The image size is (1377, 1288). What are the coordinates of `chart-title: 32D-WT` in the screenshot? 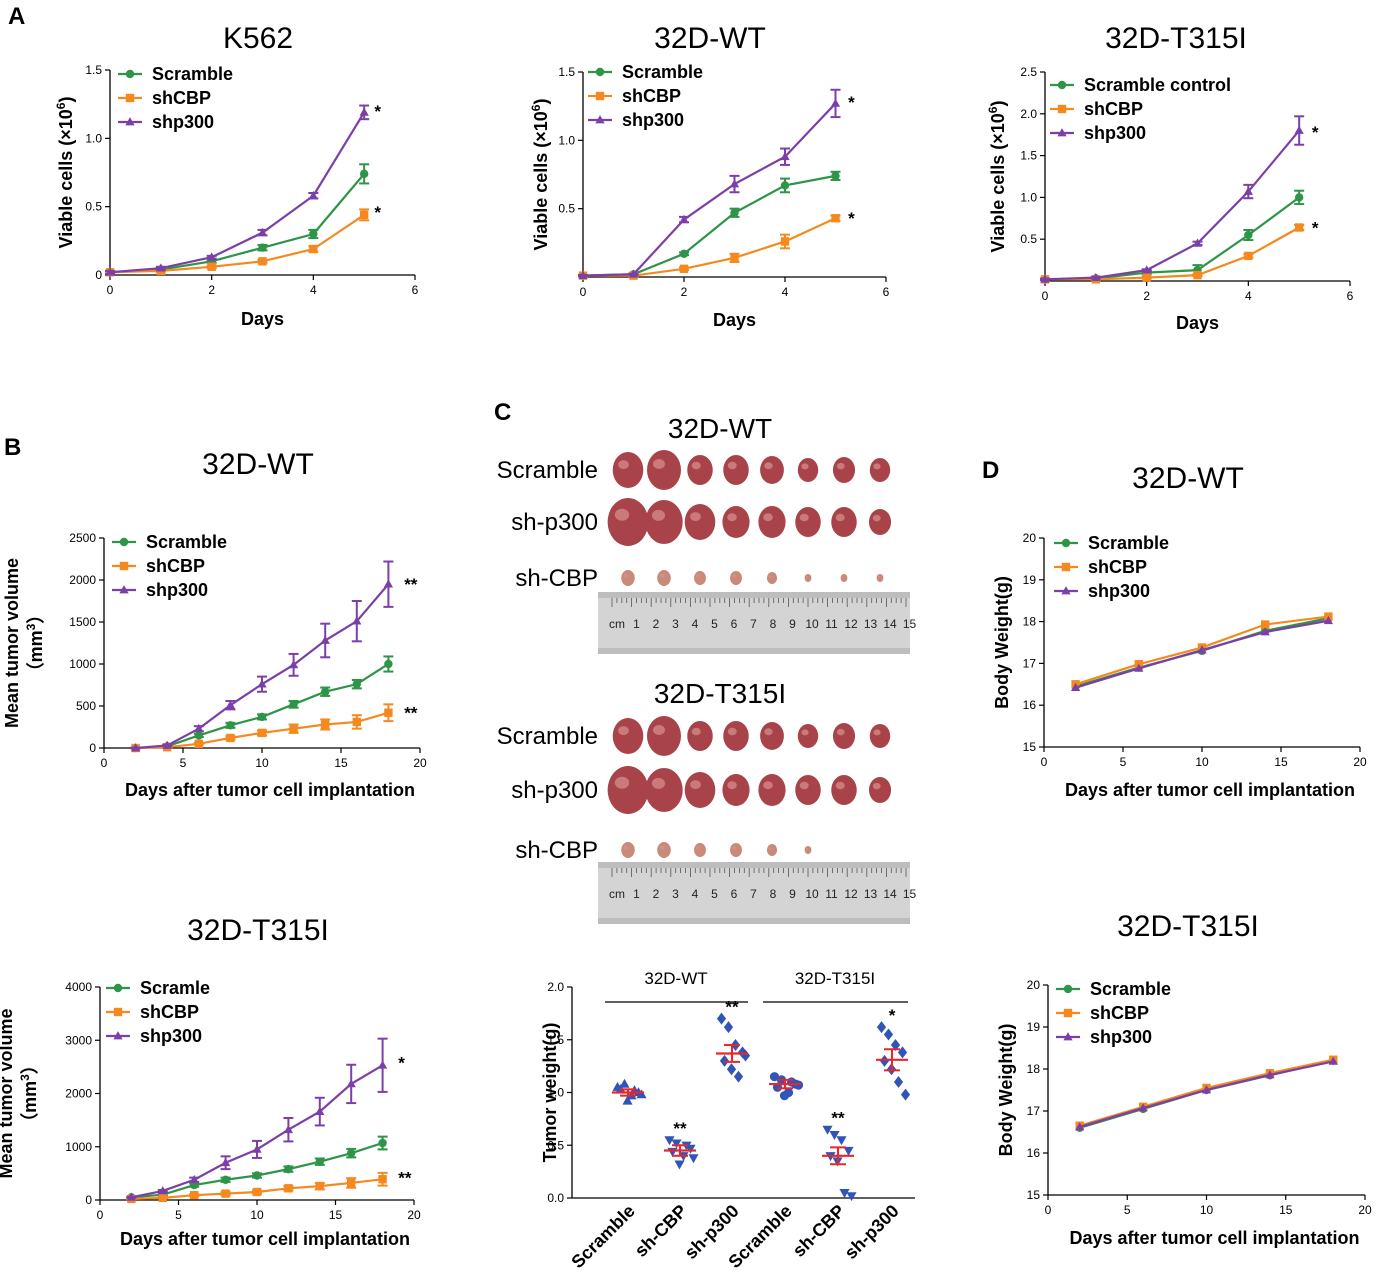 It's located at (1188, 478).